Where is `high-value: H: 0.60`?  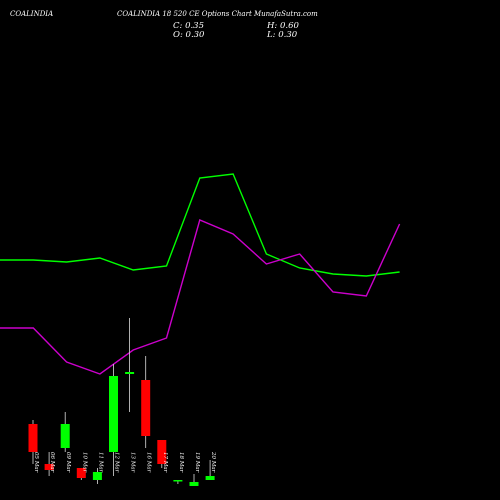 high-value: H: 0.60 is located at coordinates (283, 26).